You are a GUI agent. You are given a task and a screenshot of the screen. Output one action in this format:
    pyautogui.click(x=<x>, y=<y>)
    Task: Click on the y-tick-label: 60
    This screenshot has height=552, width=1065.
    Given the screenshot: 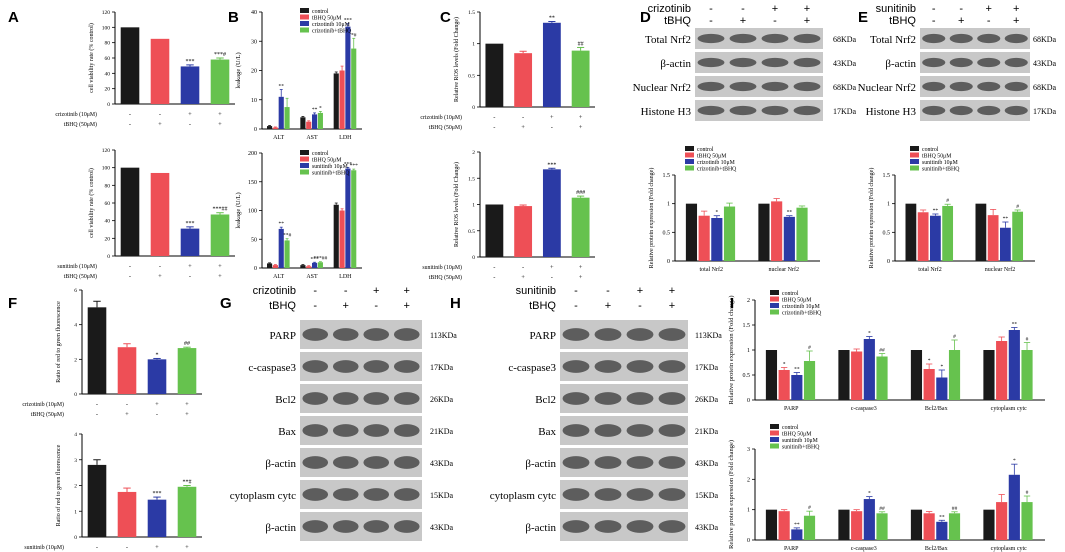 What is the action you would take?
    pyautogui.click(x=108, y=59)
    